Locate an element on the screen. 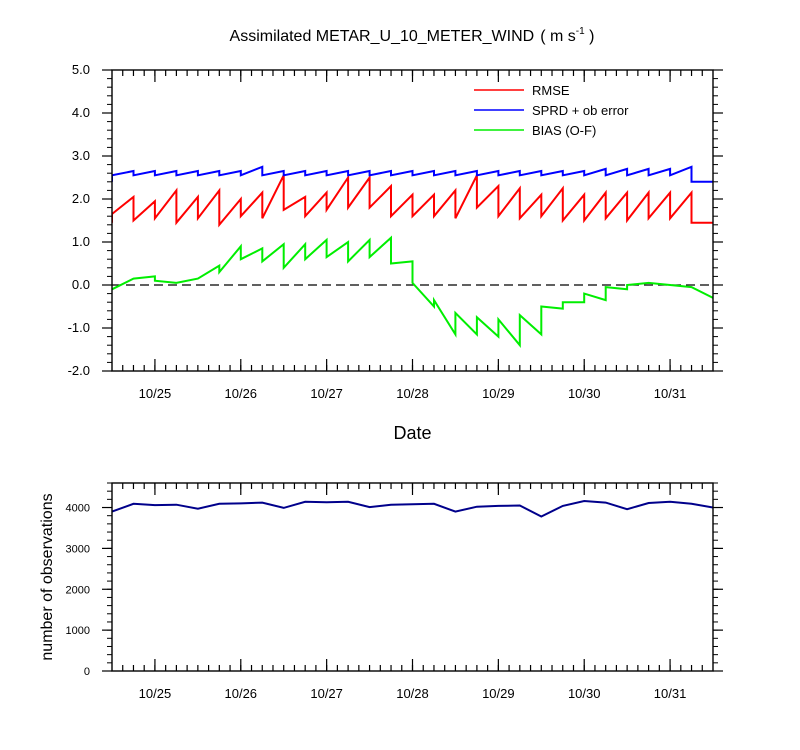  y-tick-label: 4.0 is located at coordinates (81, 112).